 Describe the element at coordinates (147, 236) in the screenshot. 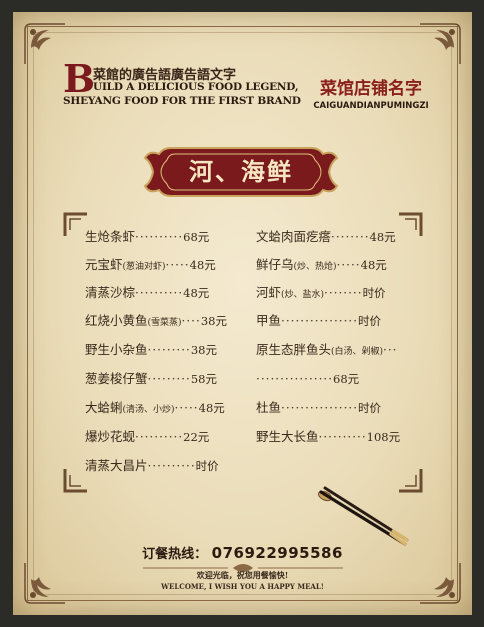

I see `menu-item: 生炝条虾··········68元` at that location.